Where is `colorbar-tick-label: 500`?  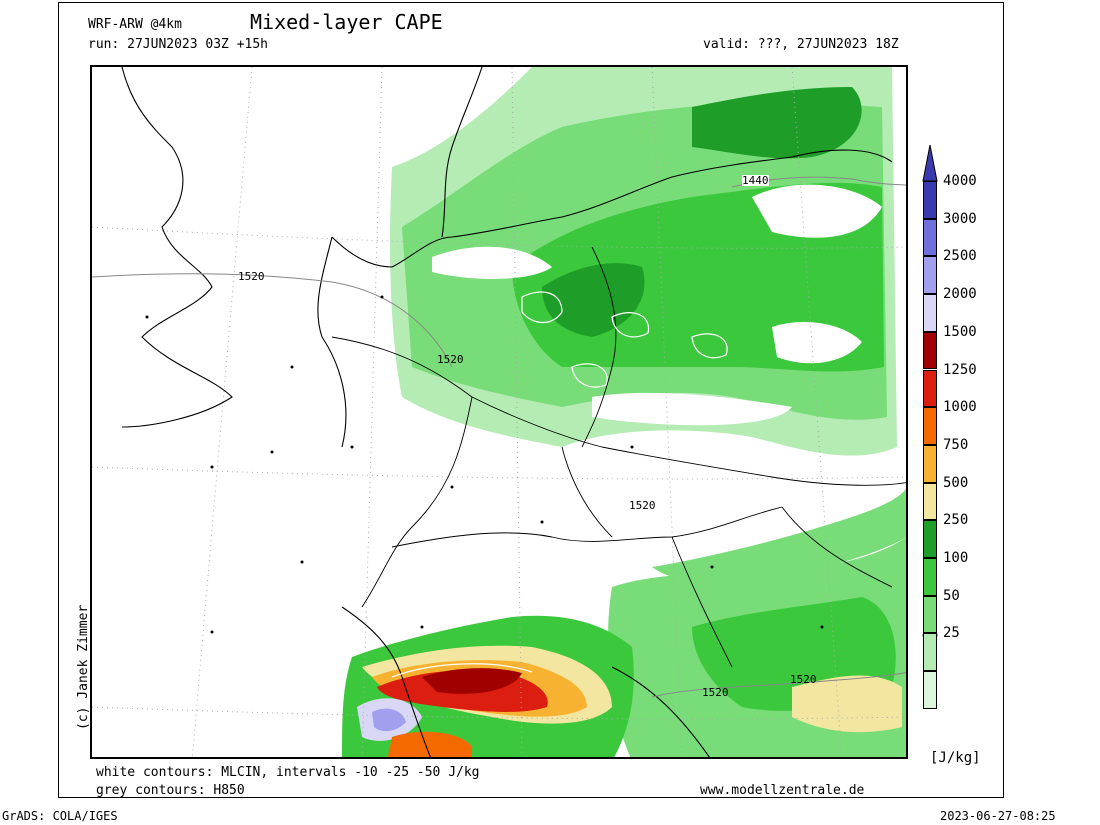
colorbar-tick-label: 500 is located at coordinates (956, 482).